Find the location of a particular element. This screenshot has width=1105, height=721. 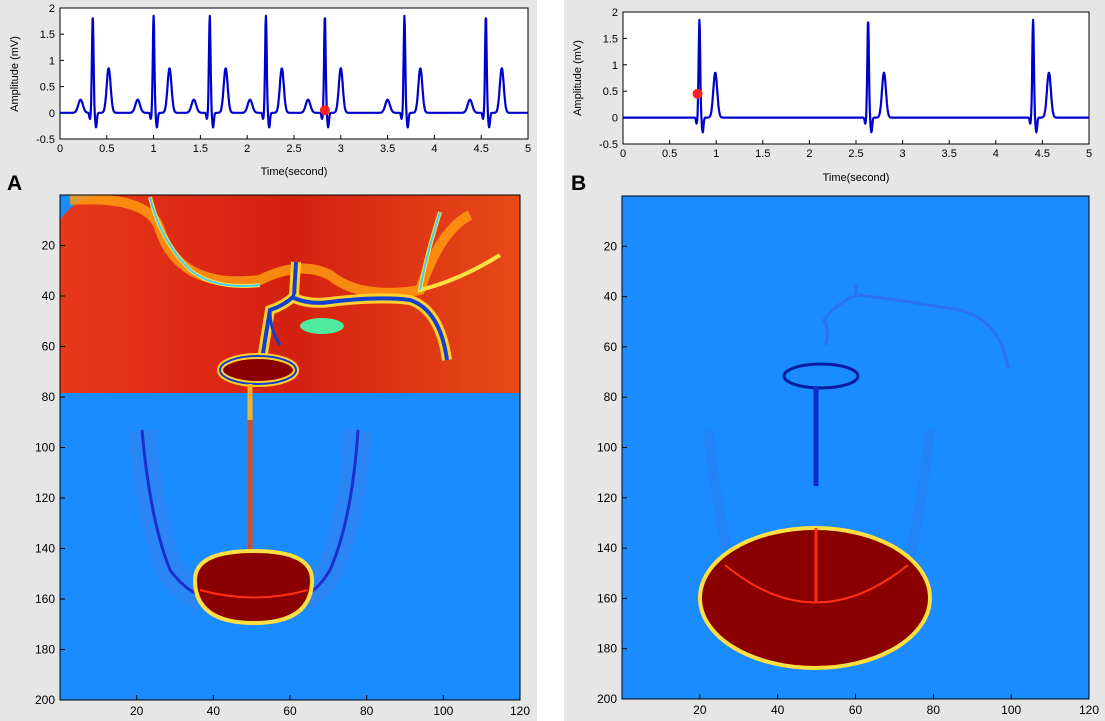

ecg-ylabel-b: Amplitude (mV) is located at coordinates (578, 78).